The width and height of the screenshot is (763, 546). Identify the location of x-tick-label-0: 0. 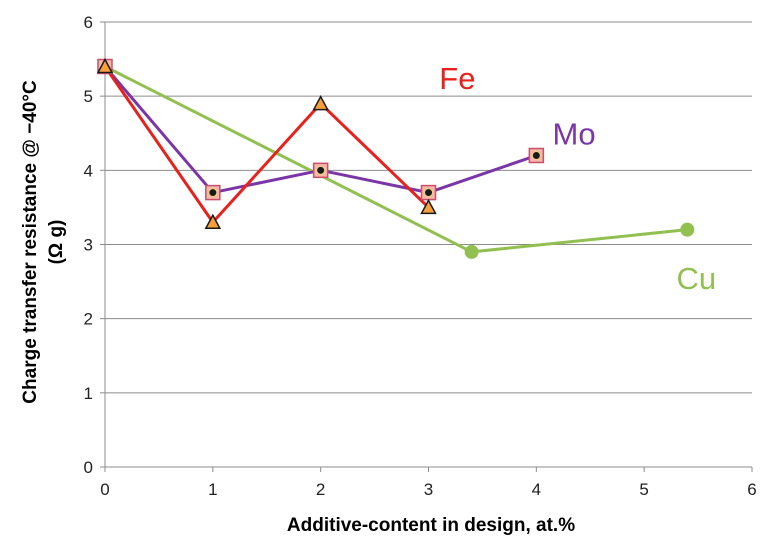
(104, 489).